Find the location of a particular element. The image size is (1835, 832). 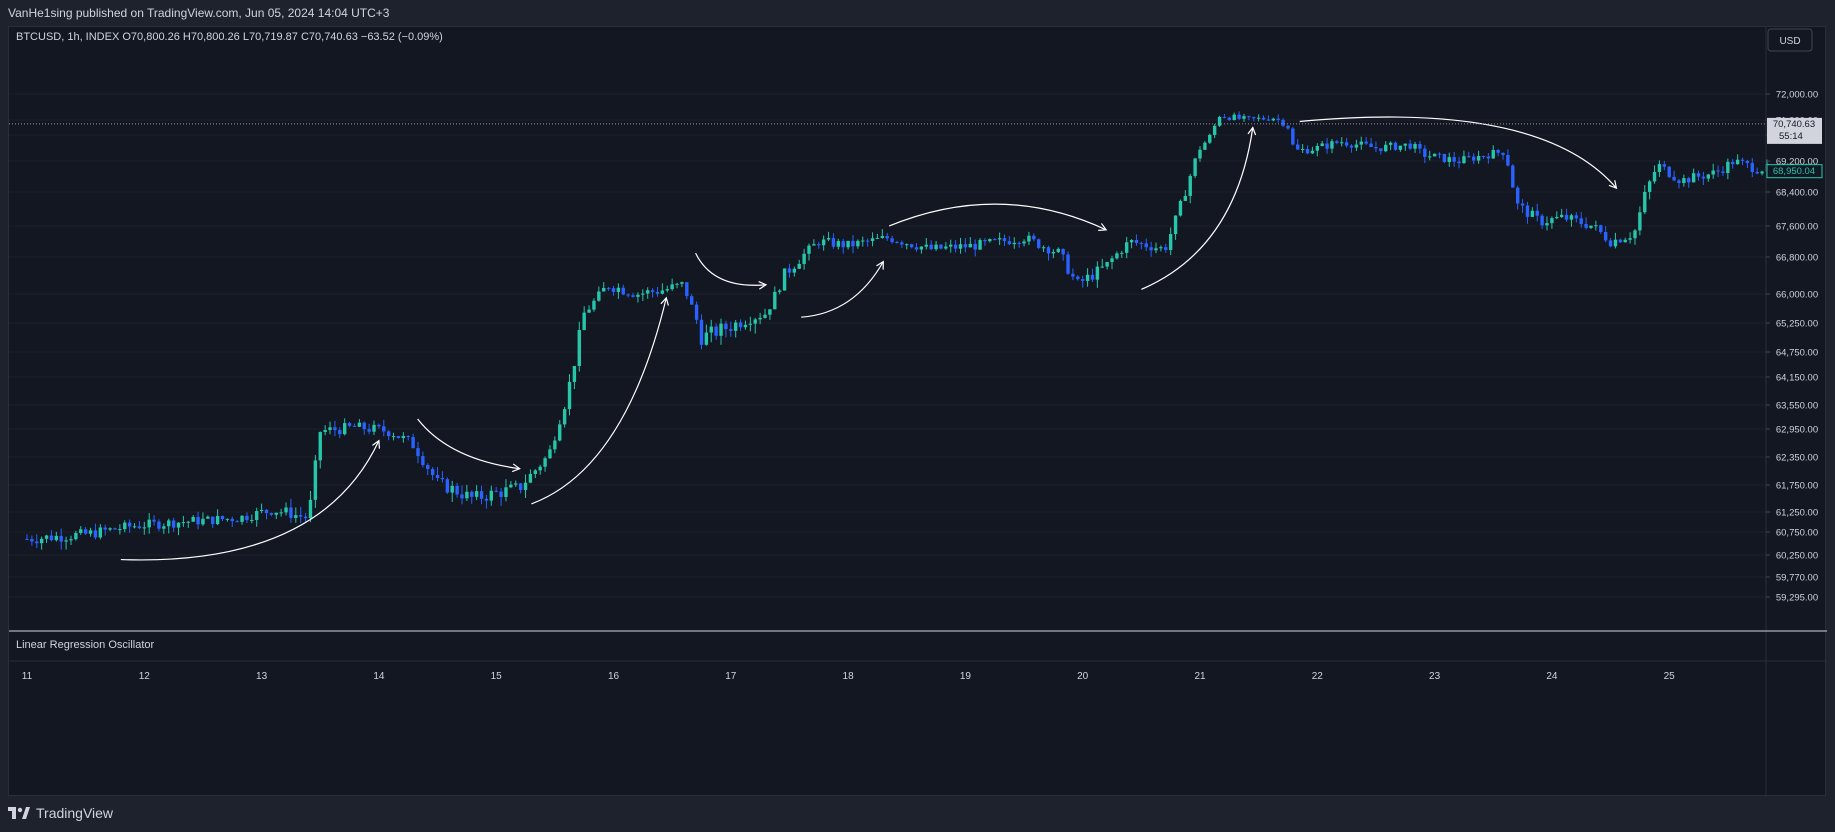

footer-brand-label: TradingView is located at coordinates (75, 813).